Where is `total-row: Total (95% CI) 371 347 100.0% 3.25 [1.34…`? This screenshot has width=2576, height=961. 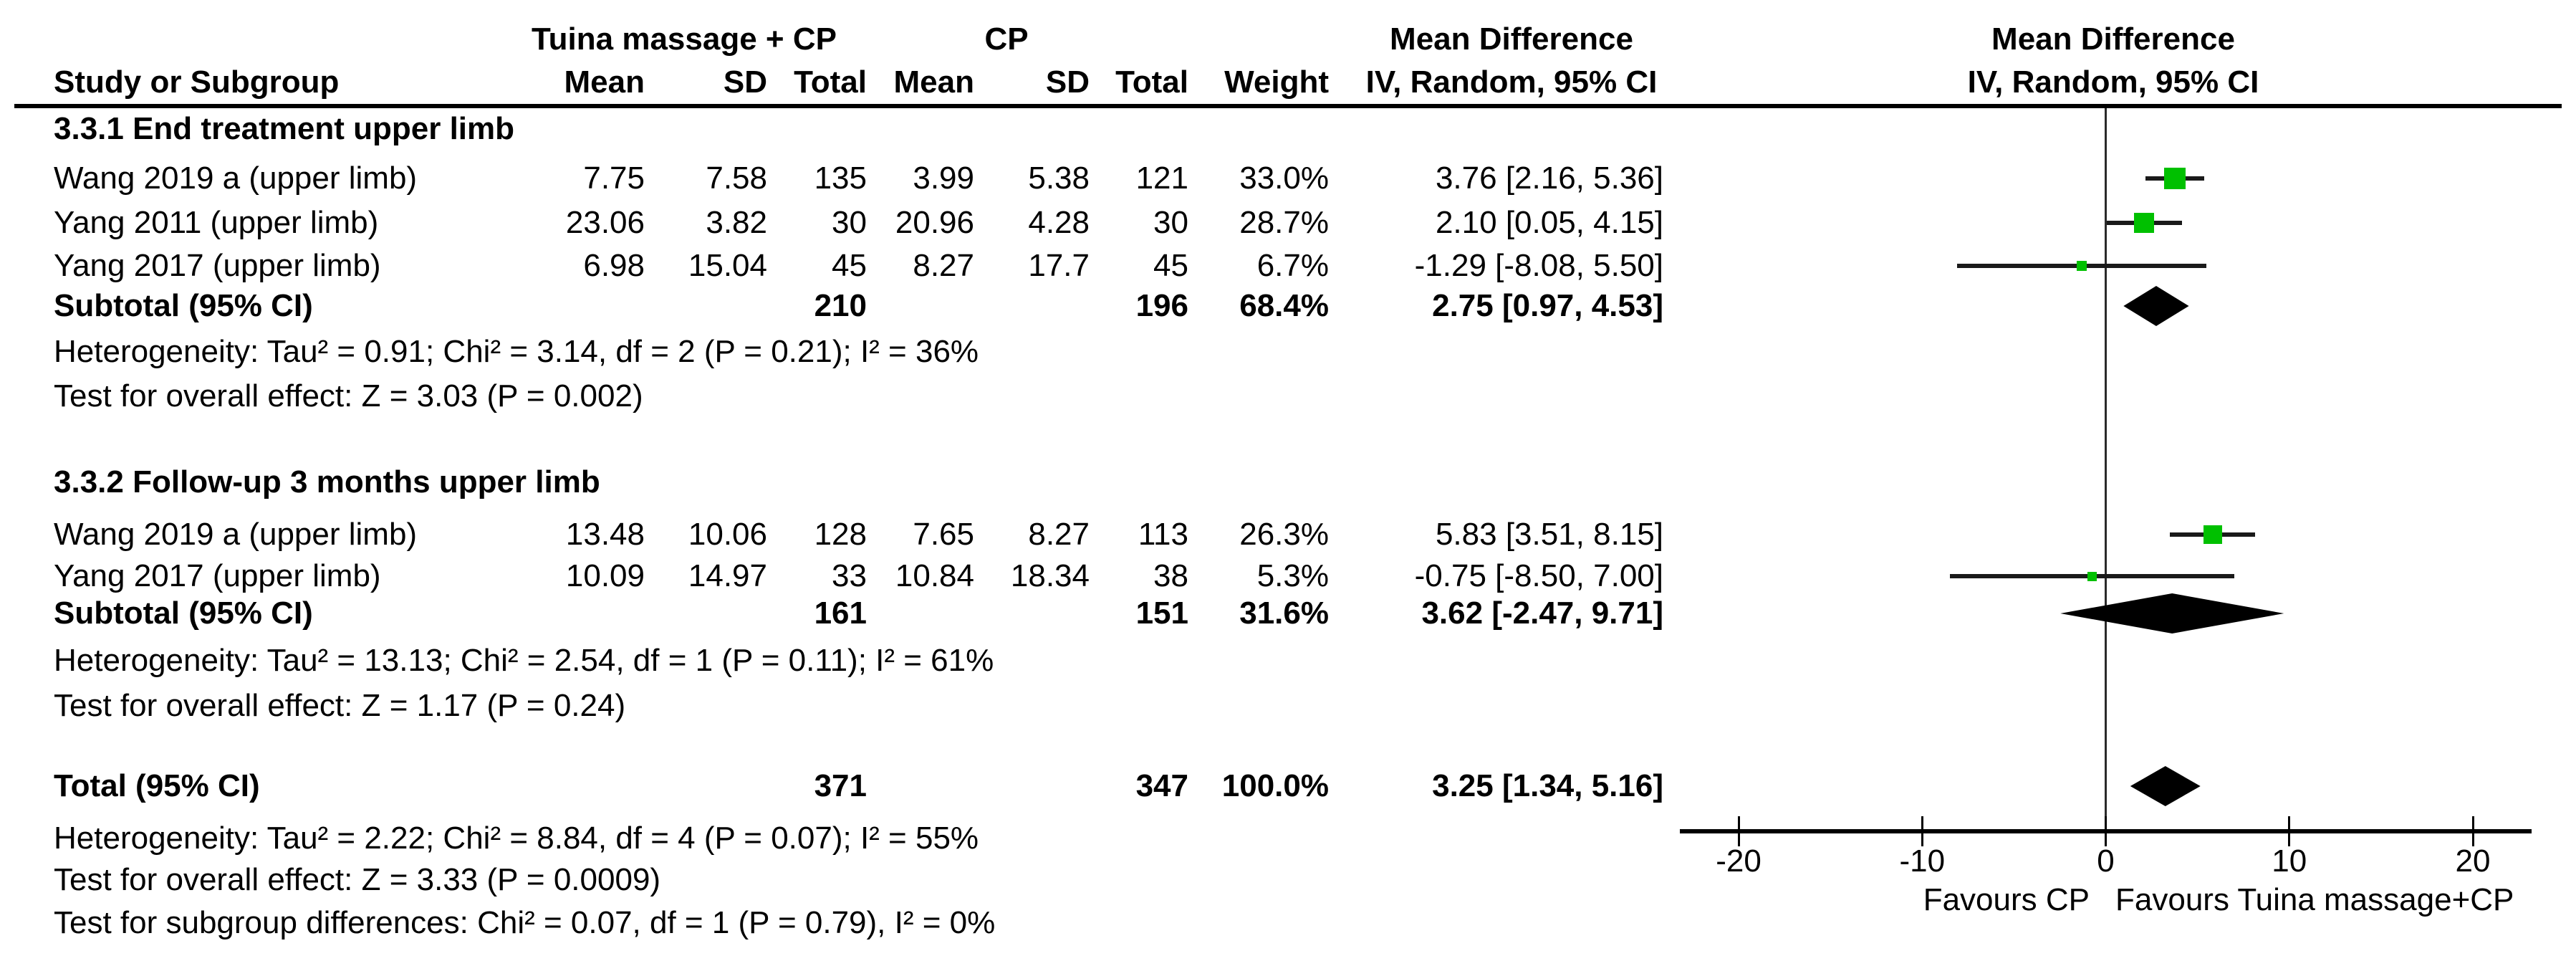 total-row: Total (95% CI) 371 347 100.0% 3.25 [1.34… is located at coordinates (1288, 786).